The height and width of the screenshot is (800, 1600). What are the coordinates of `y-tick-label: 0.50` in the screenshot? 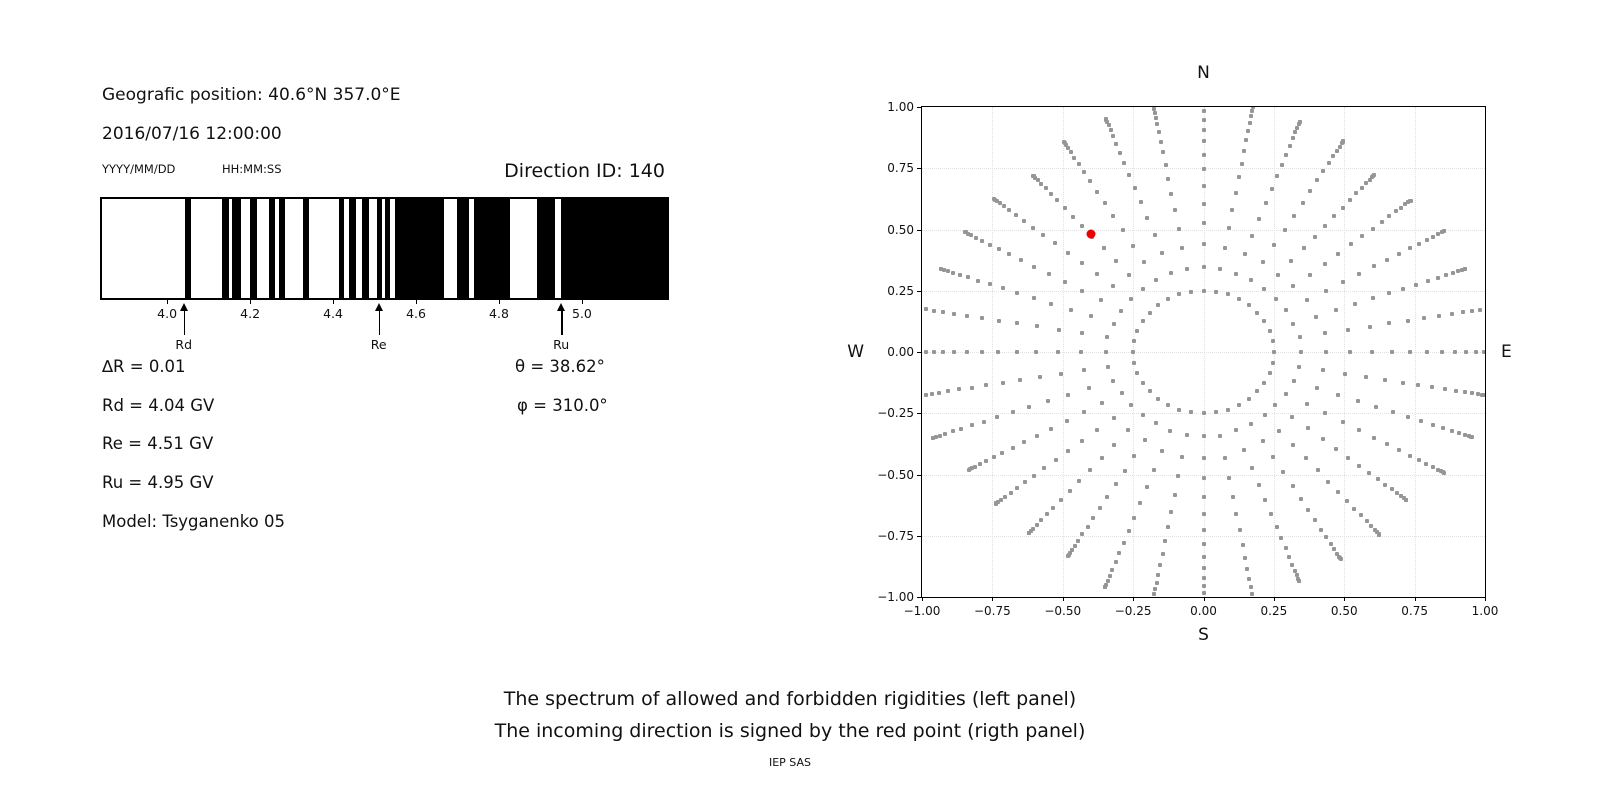 It's located at (900, 229).